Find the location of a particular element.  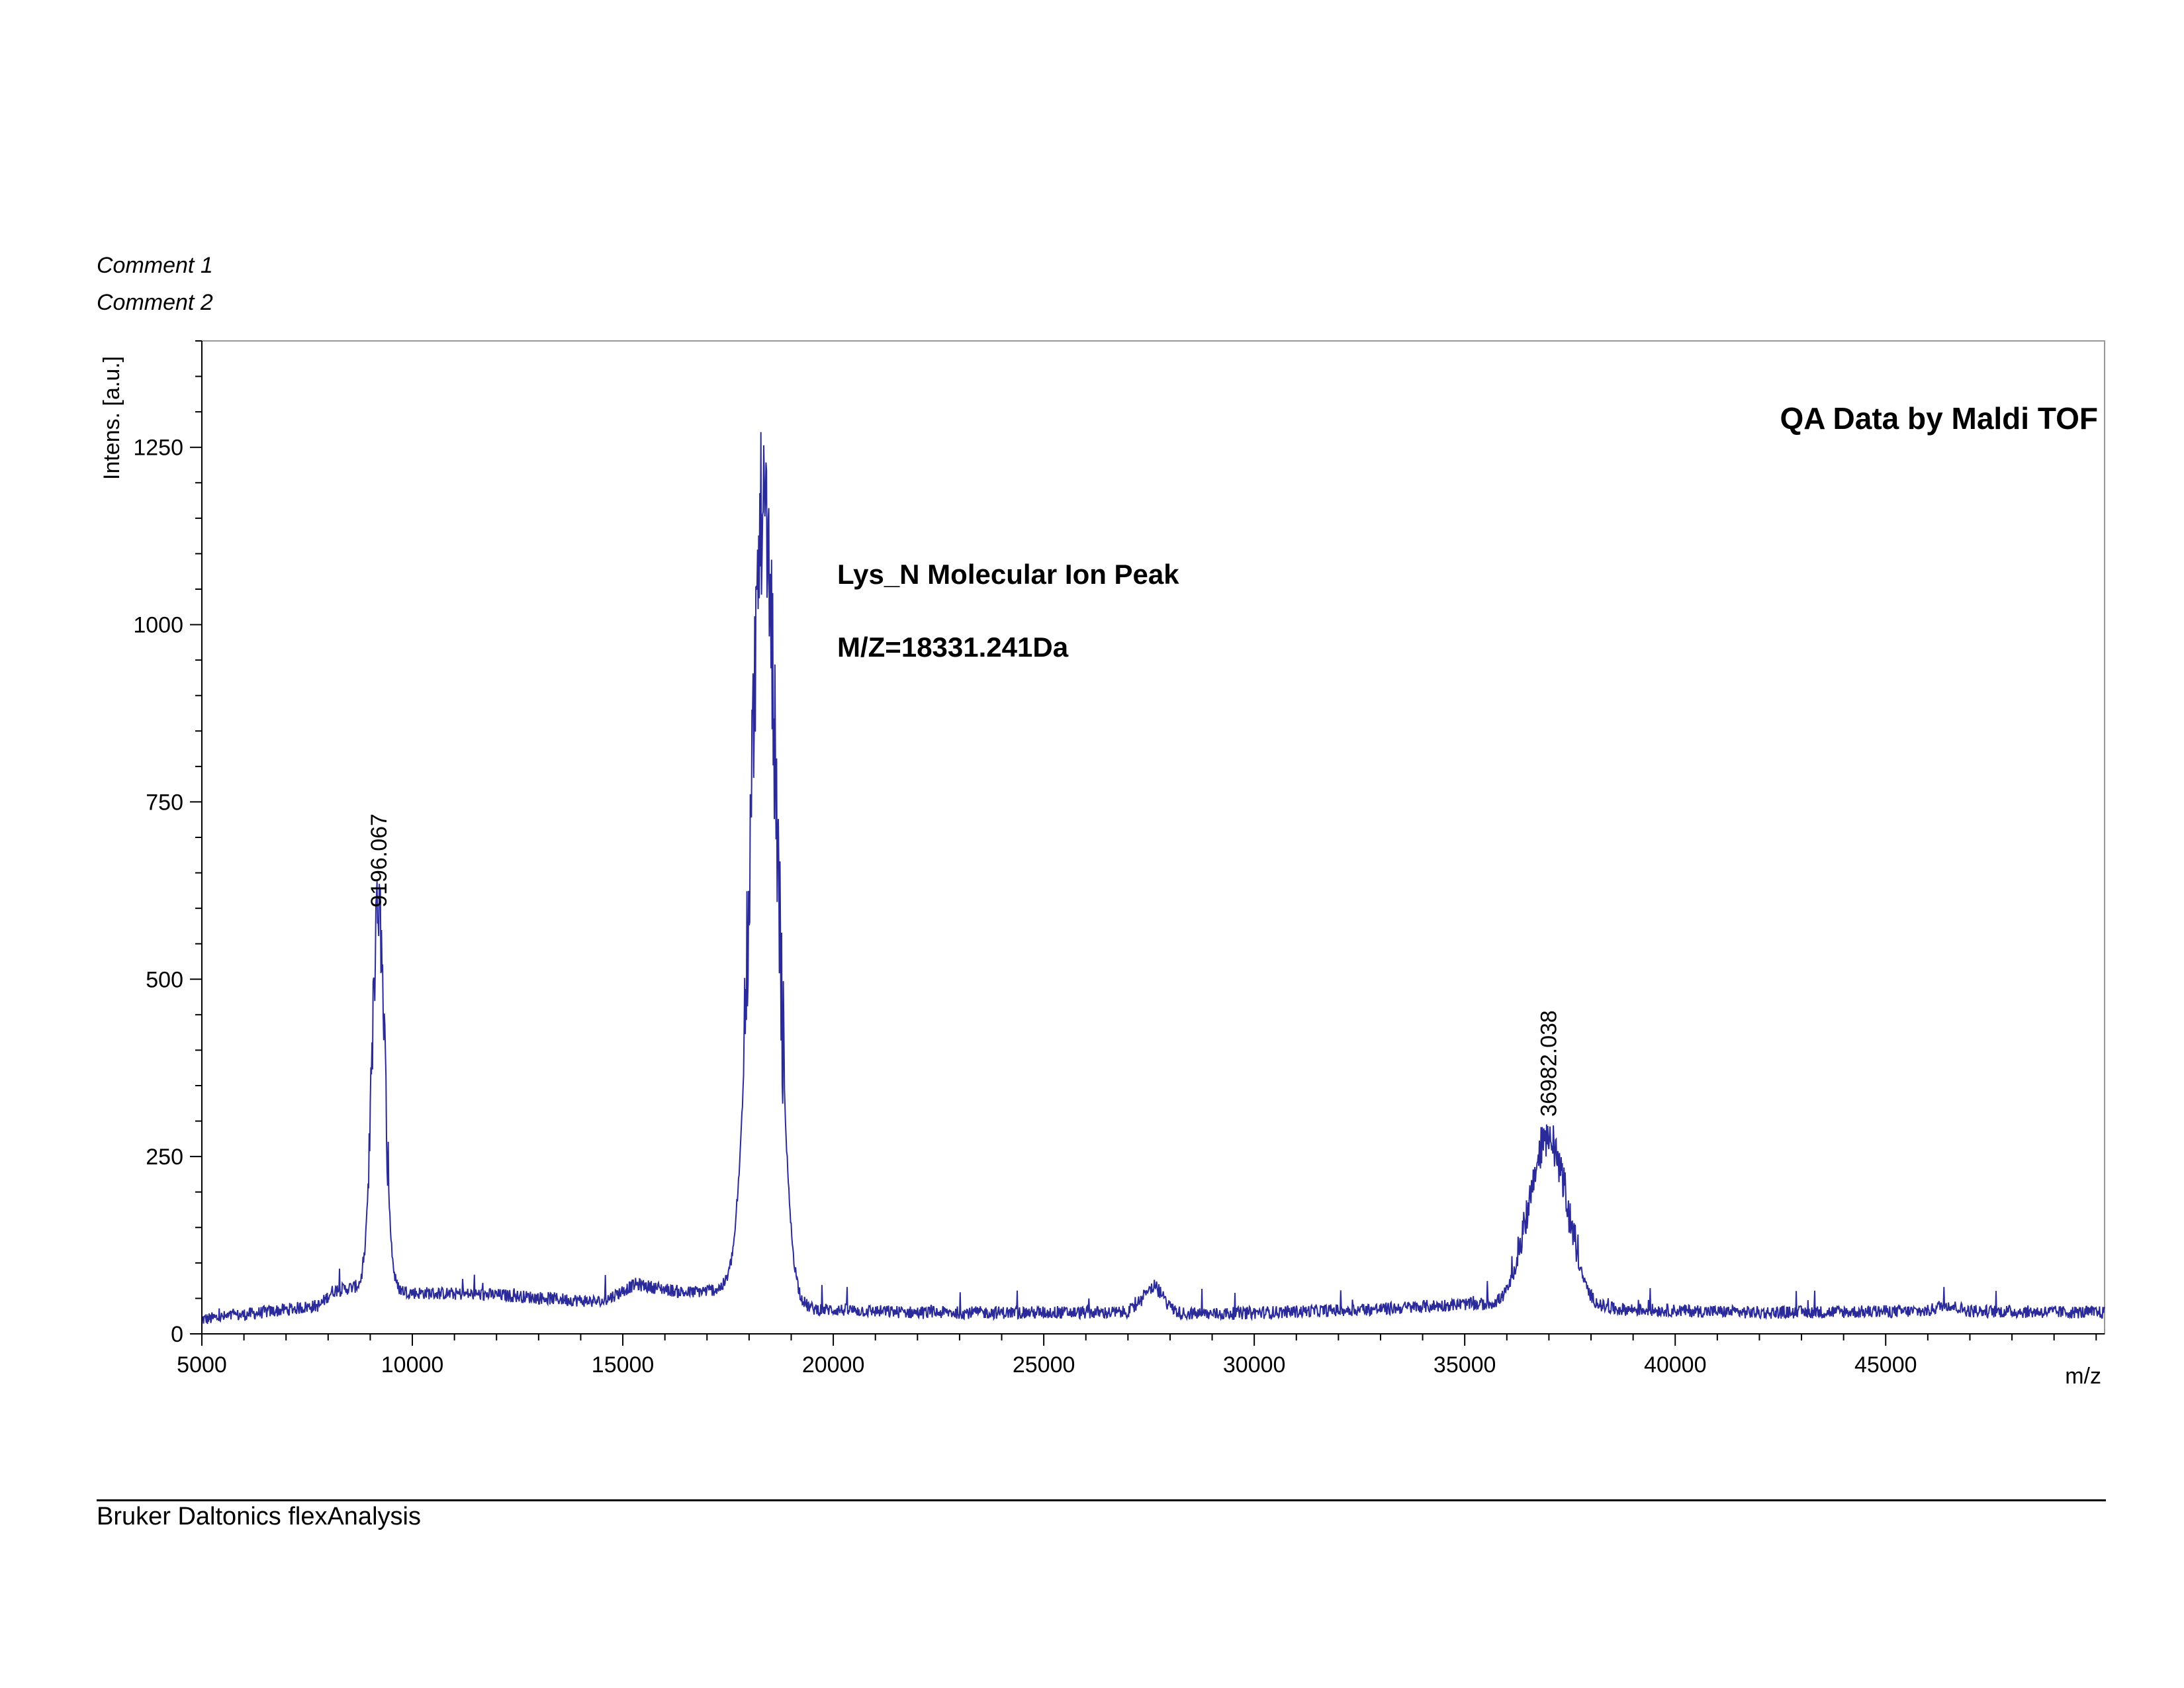

x-tick-label: 30000 is located at coordinates (1254, 1365).